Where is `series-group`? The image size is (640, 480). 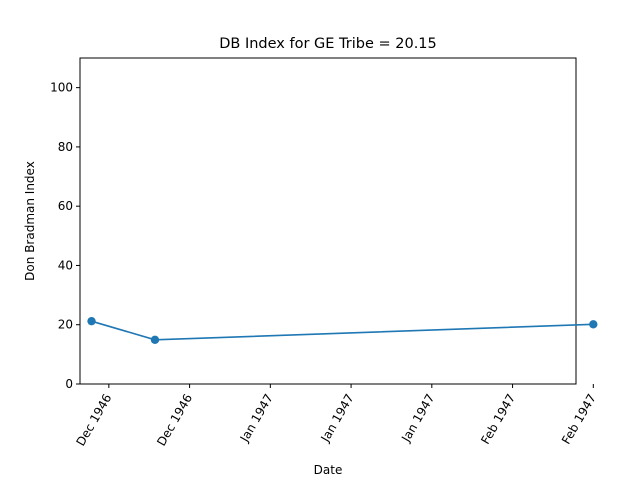 series-group is located at coordinates (342, 330).